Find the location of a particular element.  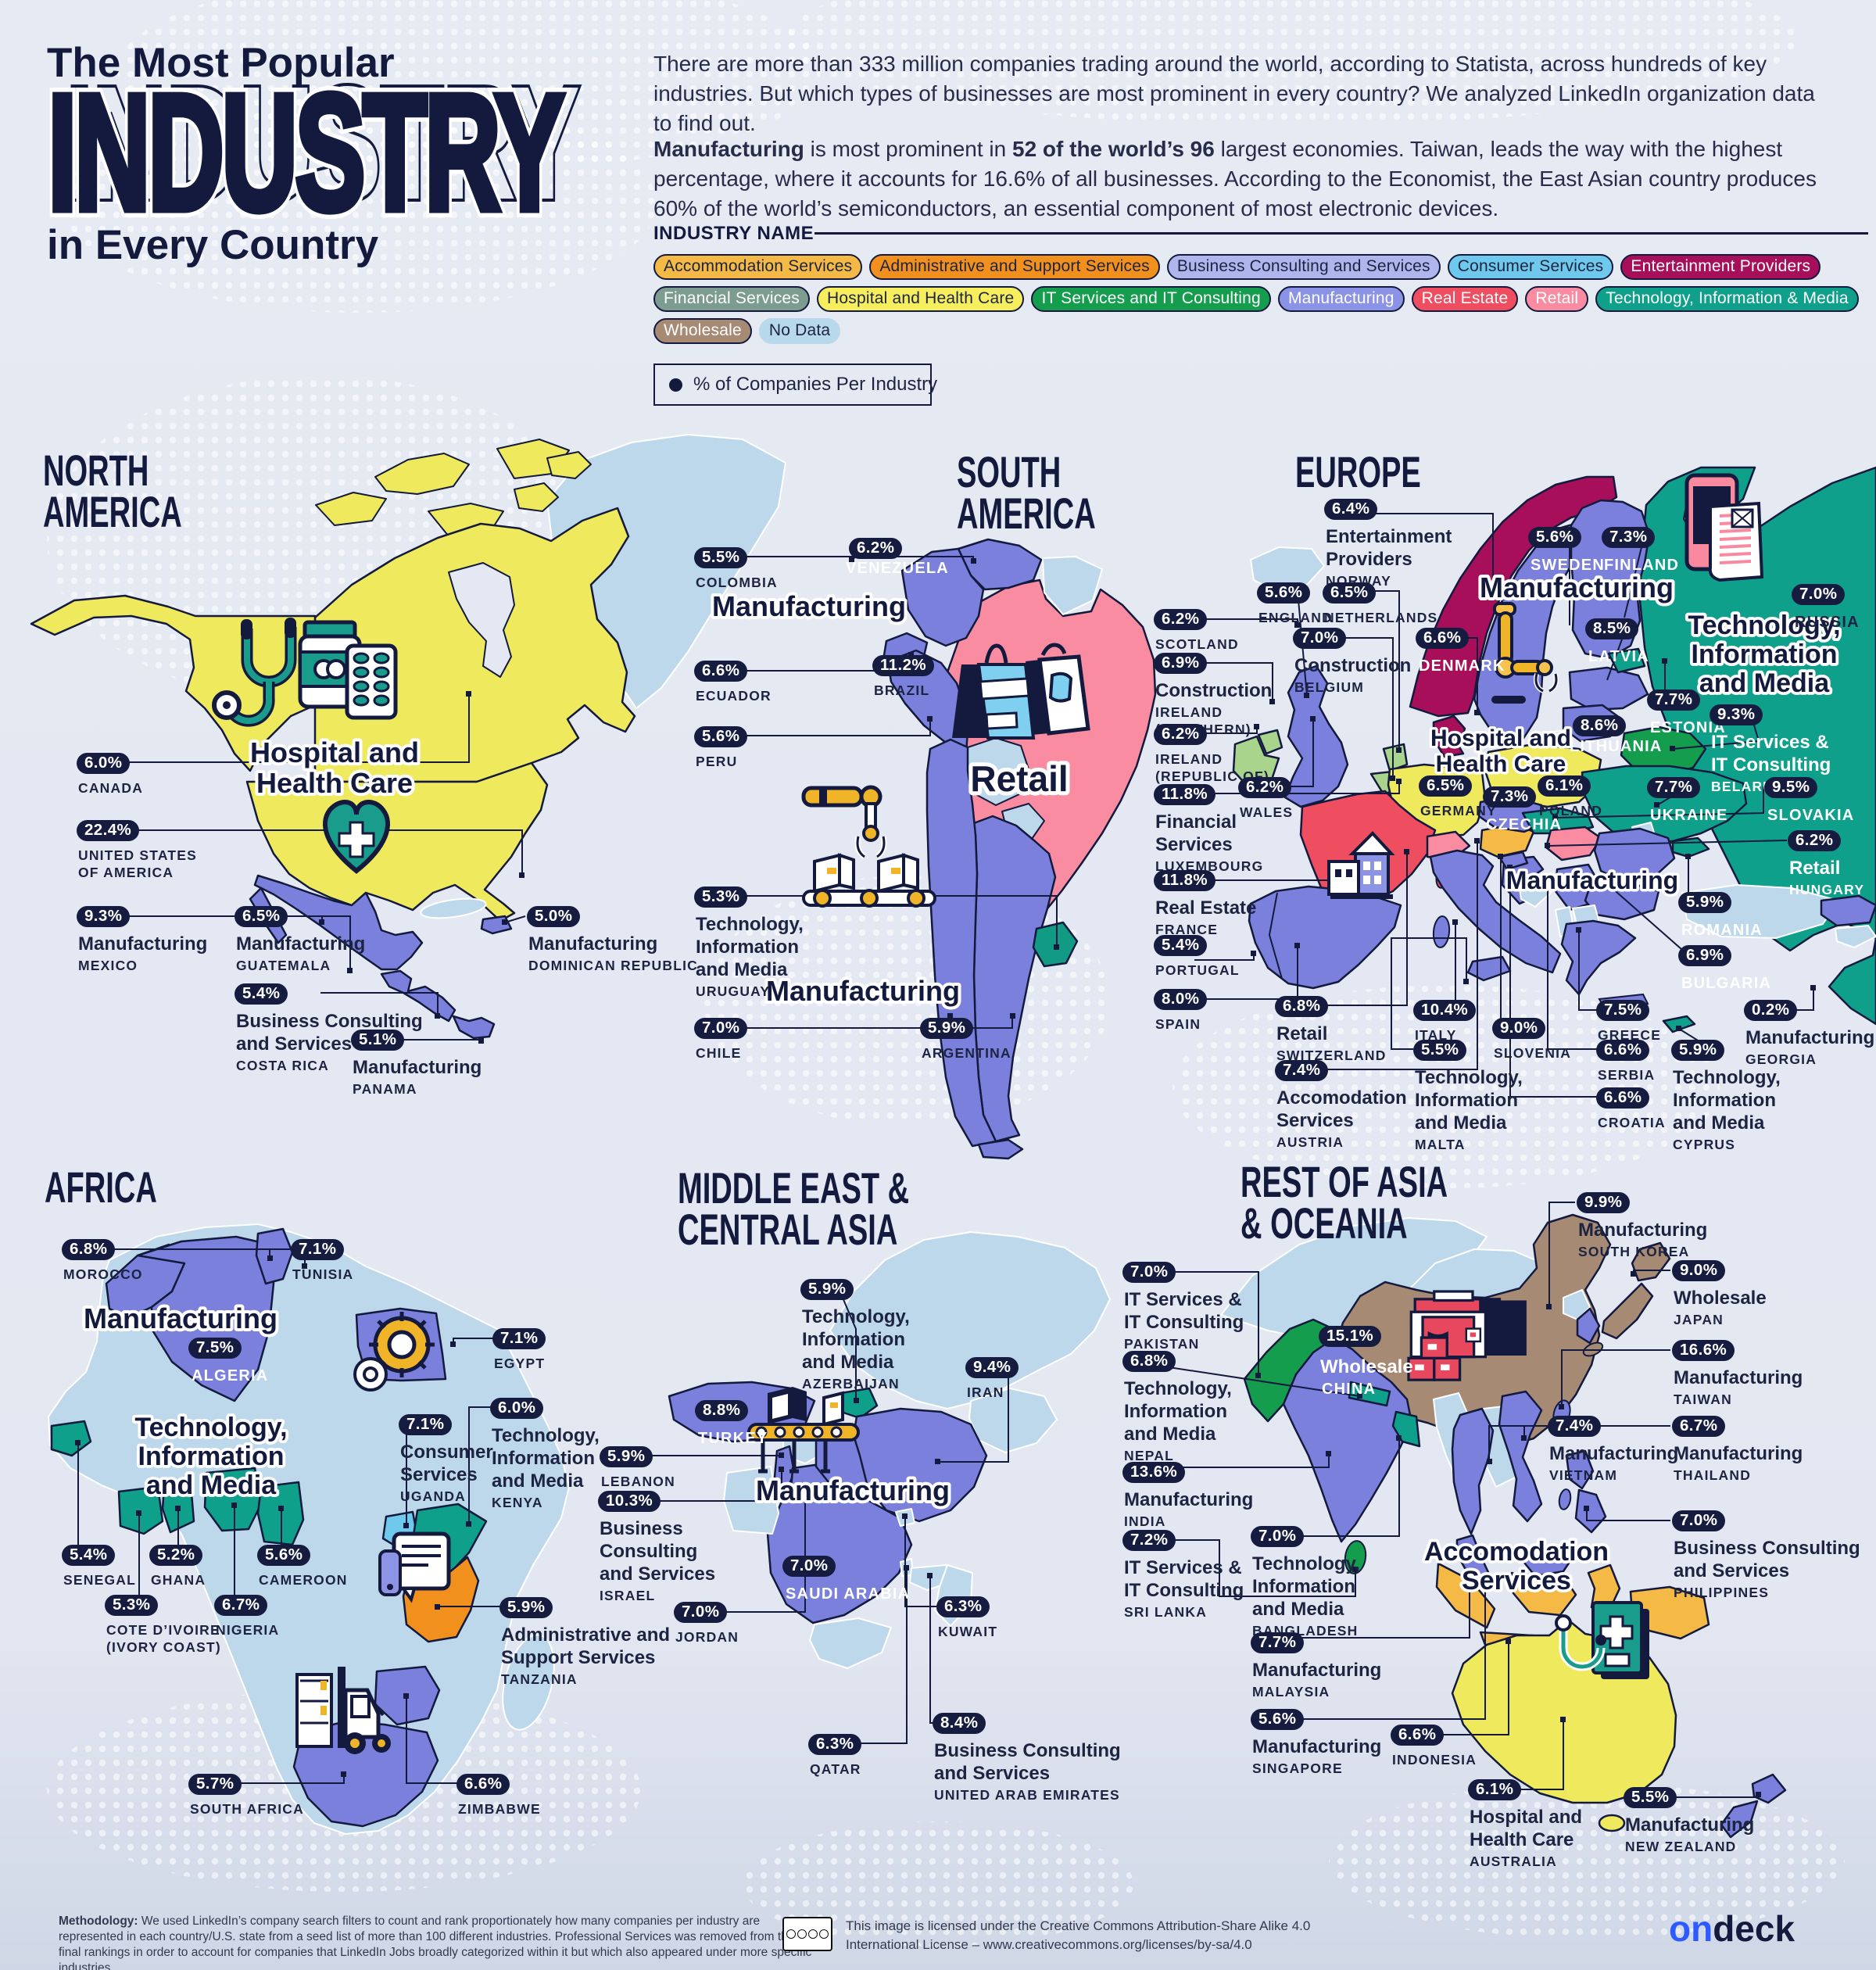

svg-text: Retail is located at coordinates (1019, 778).